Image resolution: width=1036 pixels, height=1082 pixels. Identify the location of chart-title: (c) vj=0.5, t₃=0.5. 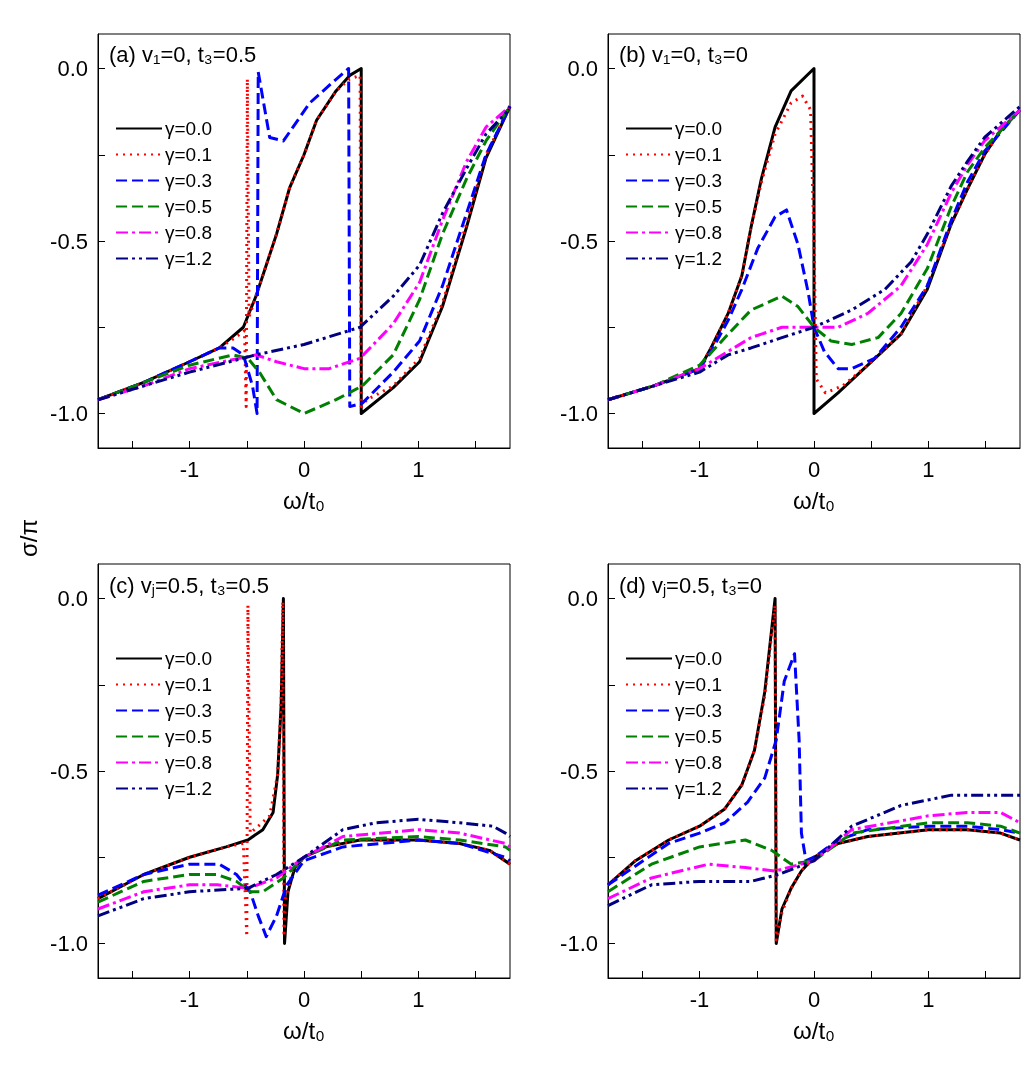
(189, 585).